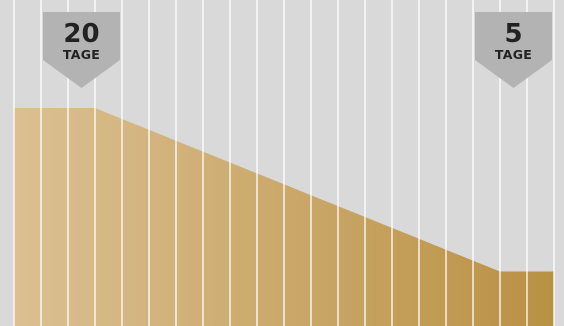 The height and width of the screenshot is (326, 564). I want to click on badge-number: 20, so click(81, 34).